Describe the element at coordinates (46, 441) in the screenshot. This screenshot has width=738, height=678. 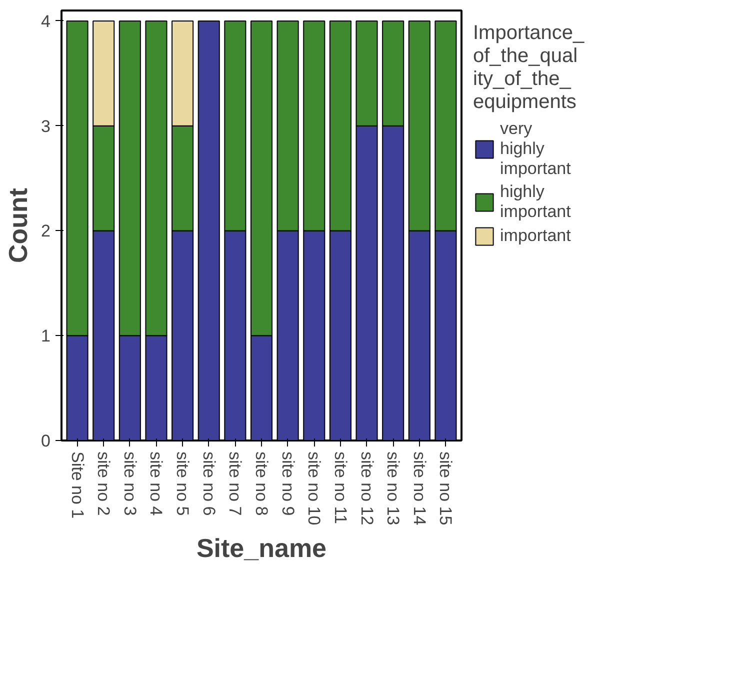
I see `y-tick-label: 0` at that location.